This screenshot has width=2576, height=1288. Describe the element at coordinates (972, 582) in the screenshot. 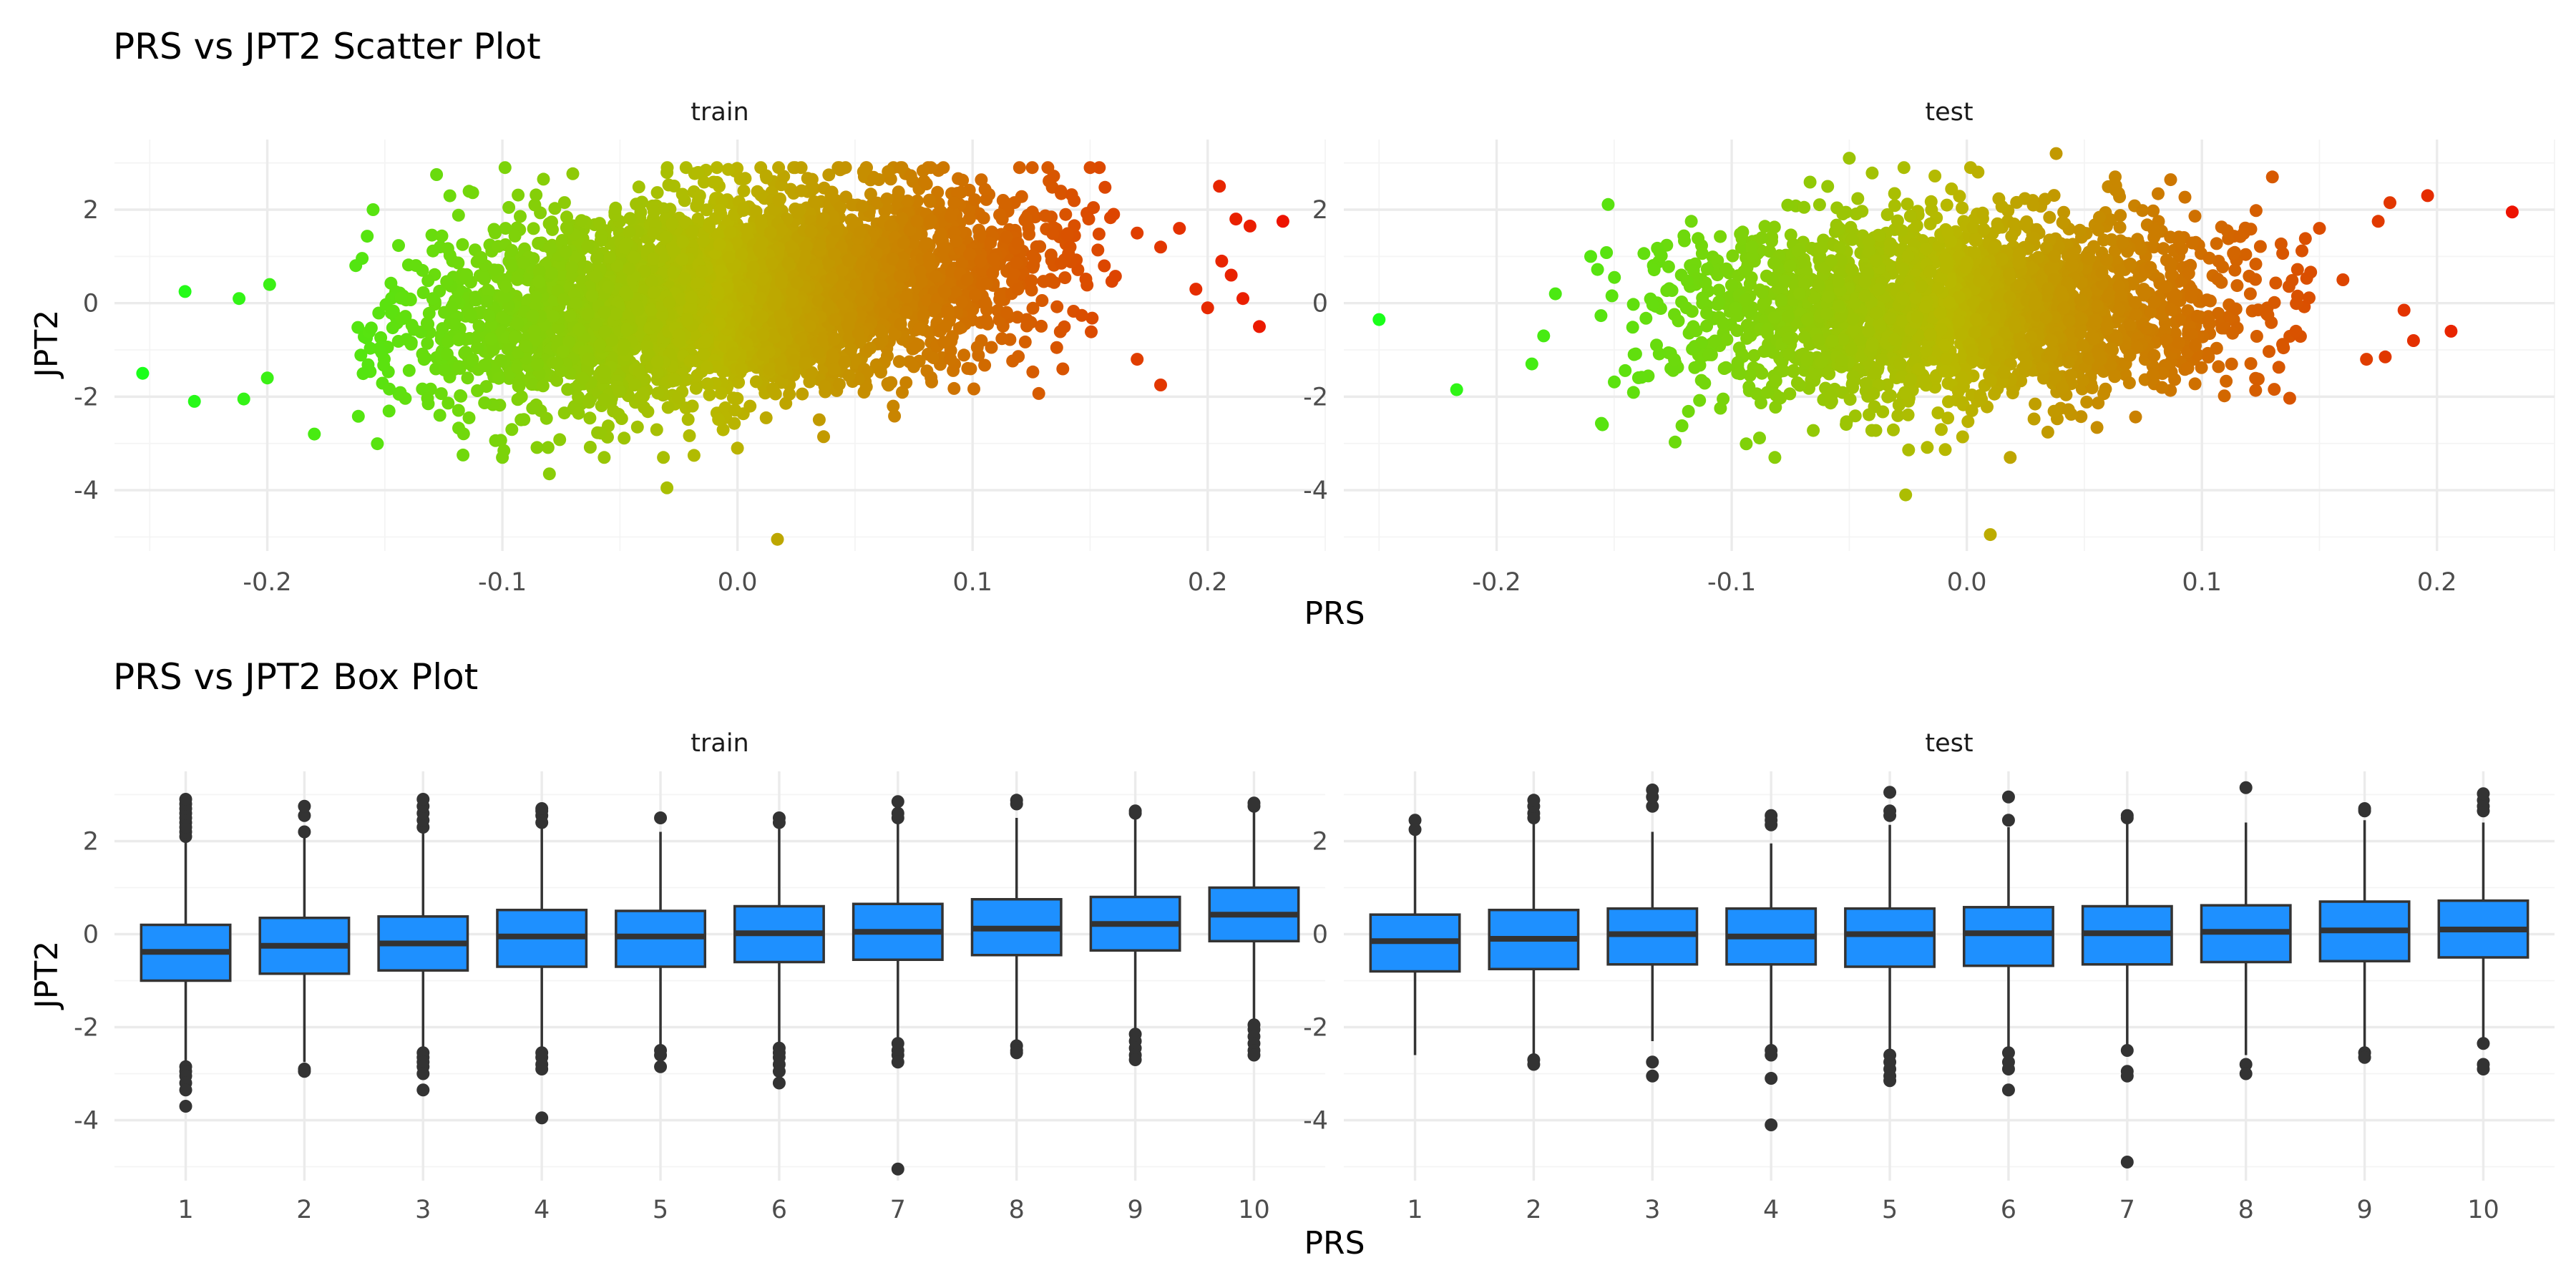

I see `scatter-train-x-tick-label: 0.1` at that location.